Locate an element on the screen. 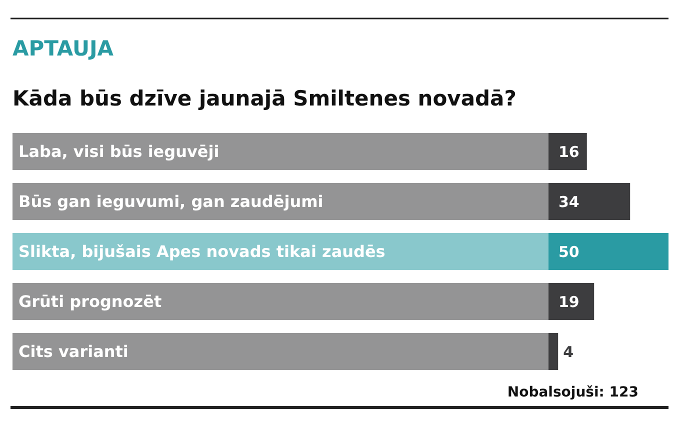 This screenshot has width=688, height=433. text: Nobalsojuši: 123 is located at coordinates (573, 392).